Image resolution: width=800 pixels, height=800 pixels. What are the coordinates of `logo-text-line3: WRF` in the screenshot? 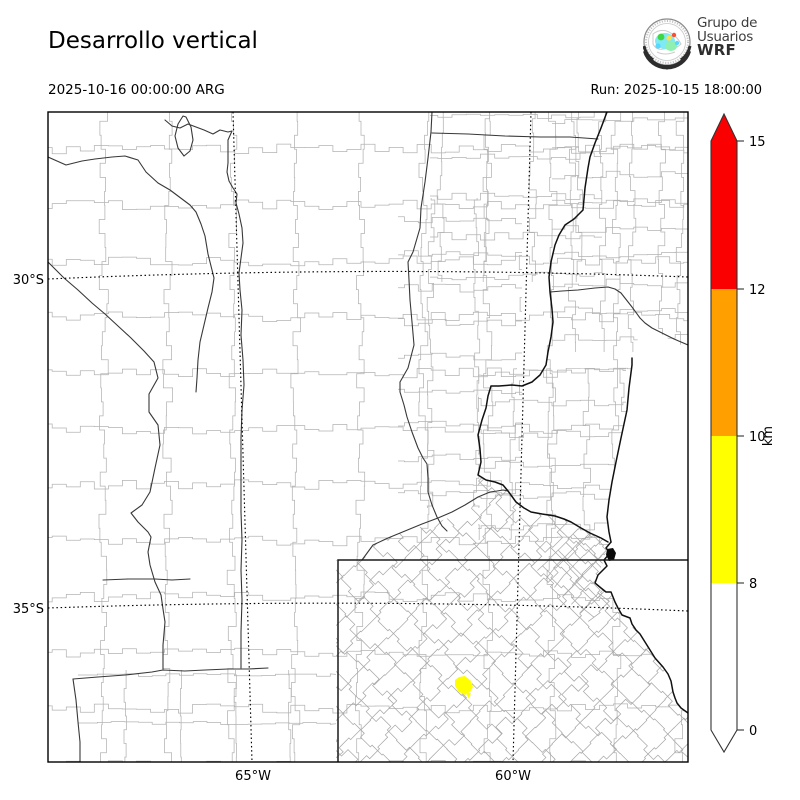 It's located at (716, 50).